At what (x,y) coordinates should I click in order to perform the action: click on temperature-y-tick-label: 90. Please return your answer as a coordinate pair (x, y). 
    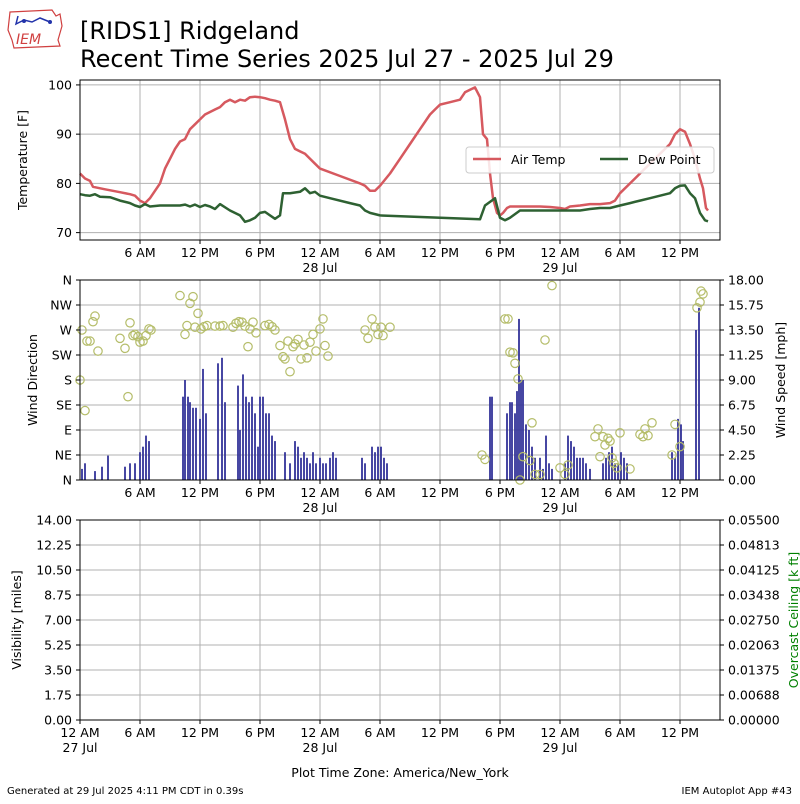
    Looking at the image, I should click on (64, 134).